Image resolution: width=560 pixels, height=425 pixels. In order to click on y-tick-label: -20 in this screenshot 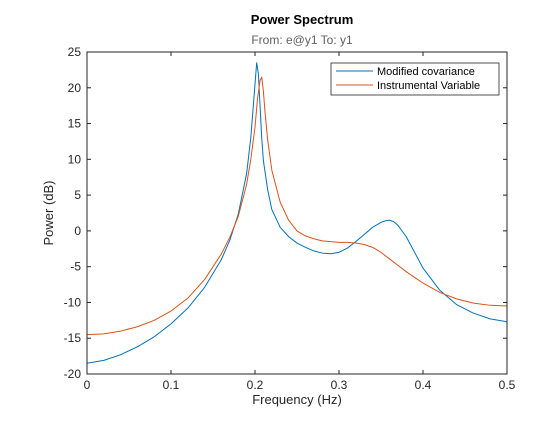, I will do `click(73, 374)`.